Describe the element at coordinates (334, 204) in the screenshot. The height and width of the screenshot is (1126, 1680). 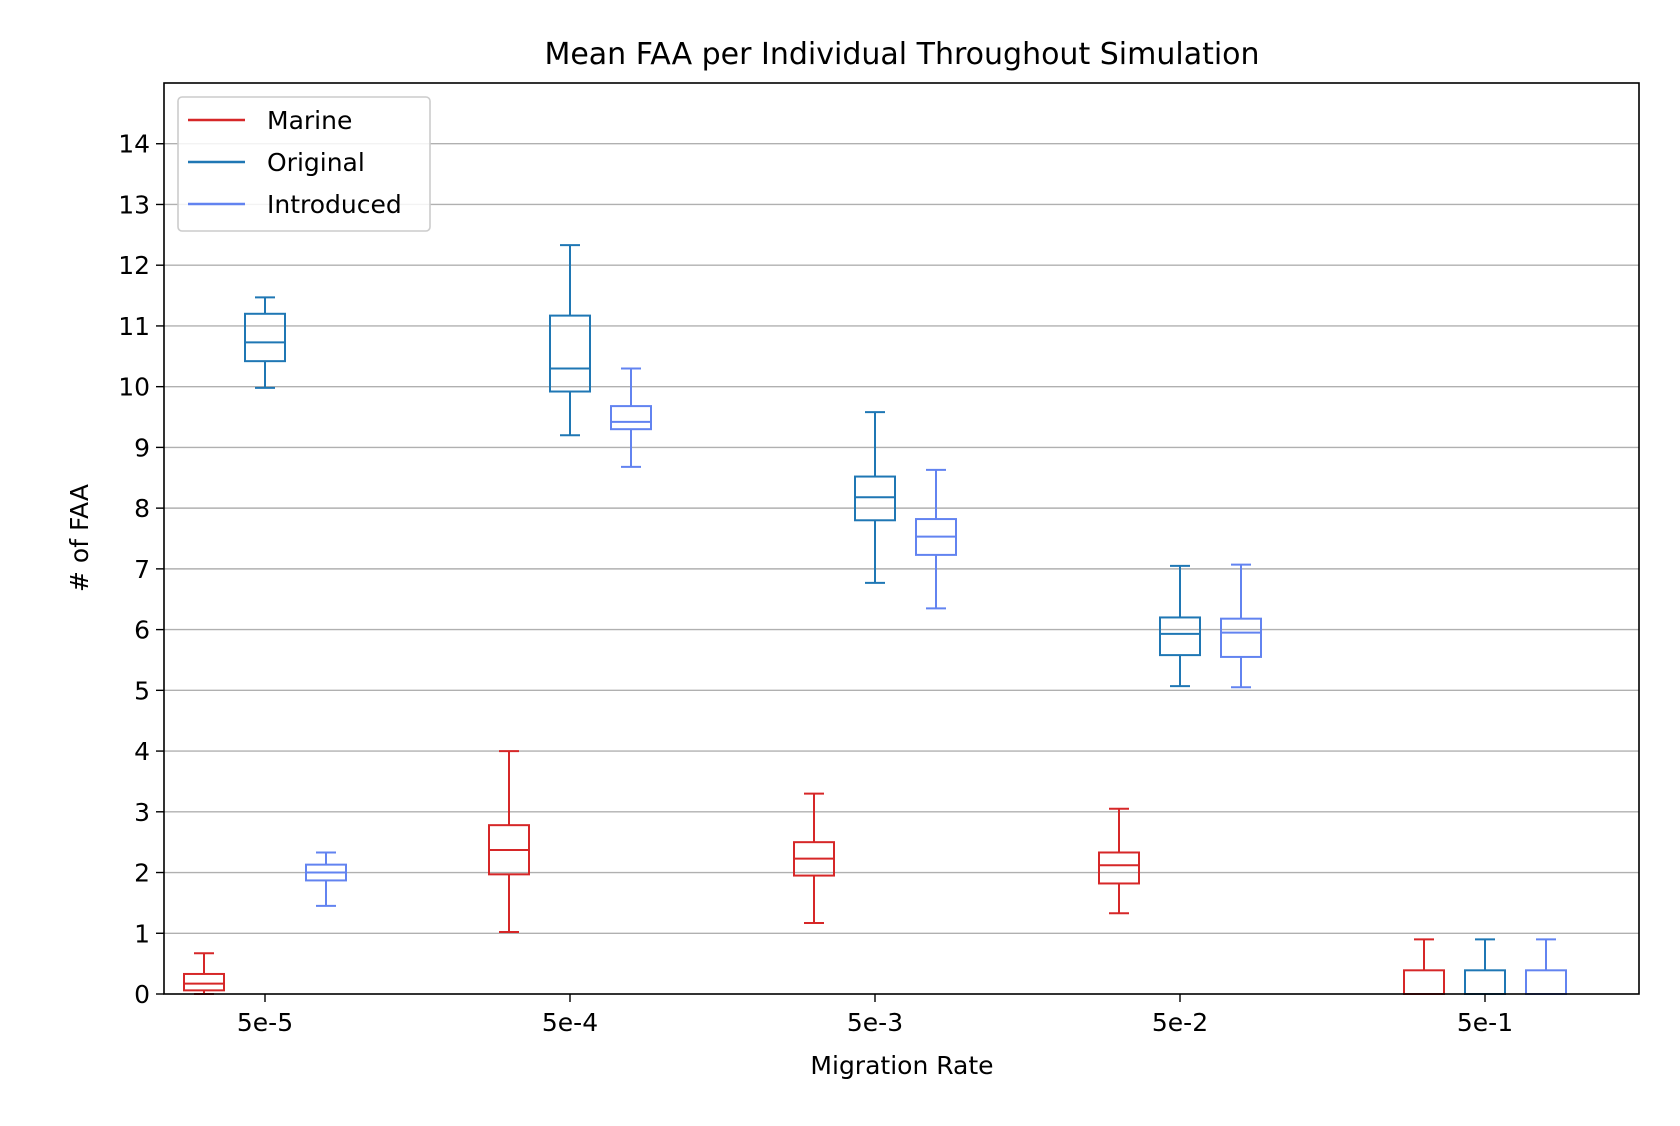
I see `legend-label: Introduced` at that location.